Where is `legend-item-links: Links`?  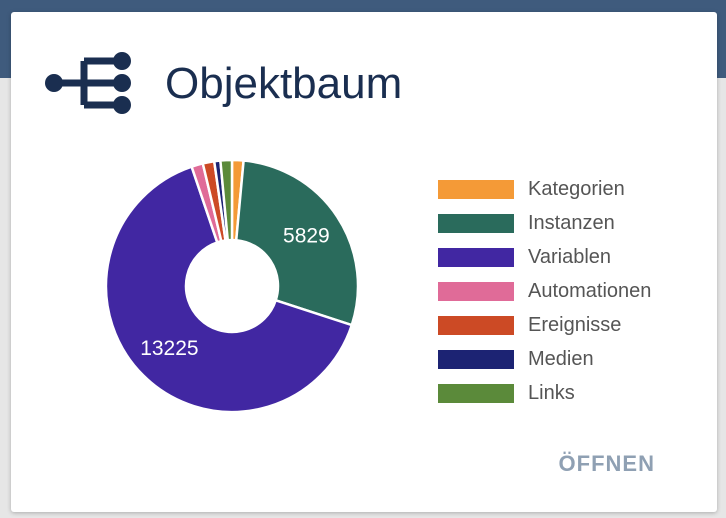 legend-item-links: Links is located at coordinates (544, 393).